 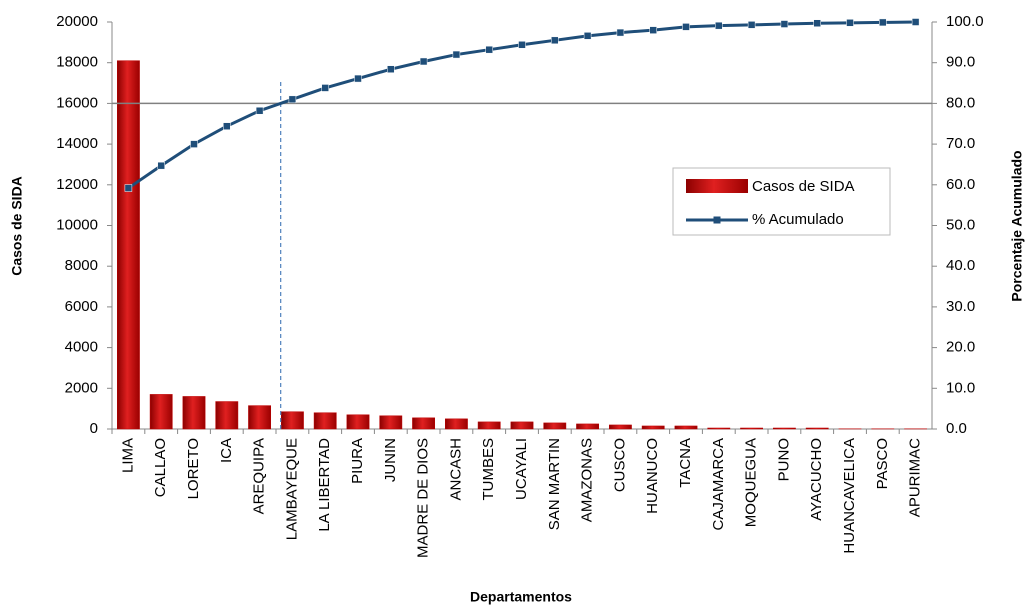 I want to click on x-tick-label: CUSCO, so click(x=619, y=465).